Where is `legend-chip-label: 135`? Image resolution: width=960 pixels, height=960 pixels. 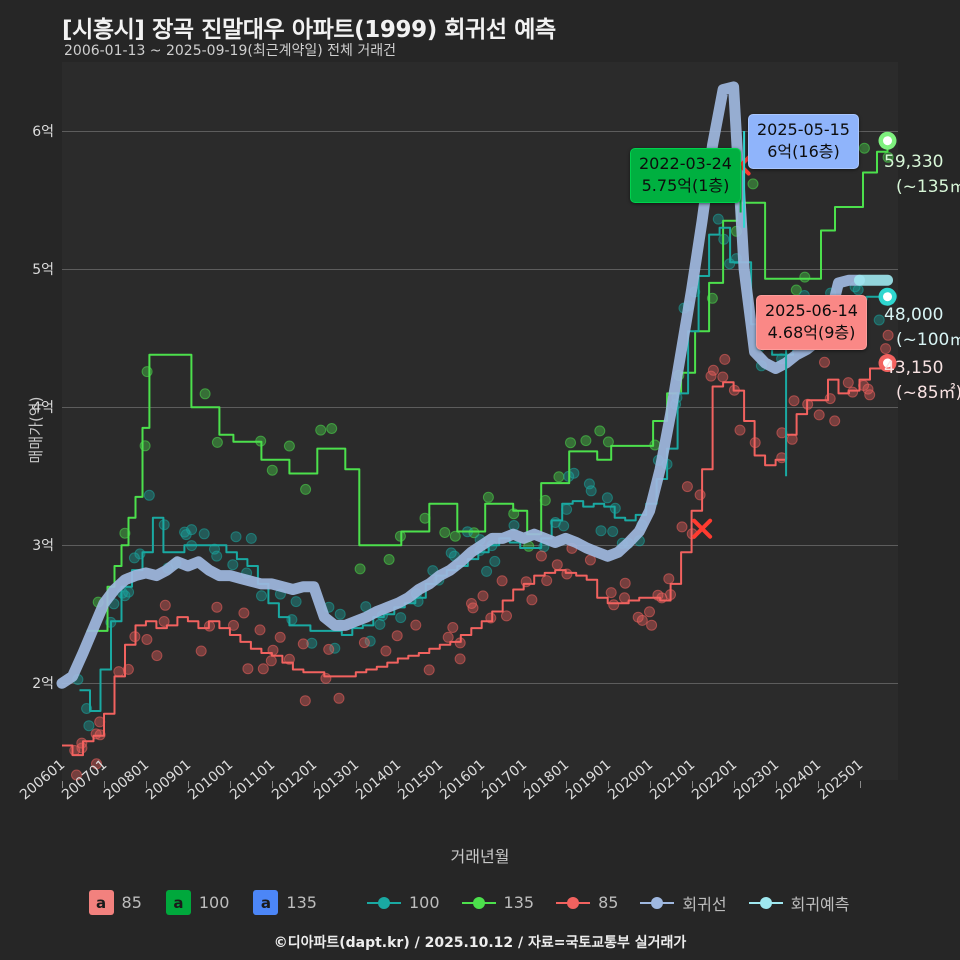
legend-chip-label: 135 is located at coordinates (301, 902).